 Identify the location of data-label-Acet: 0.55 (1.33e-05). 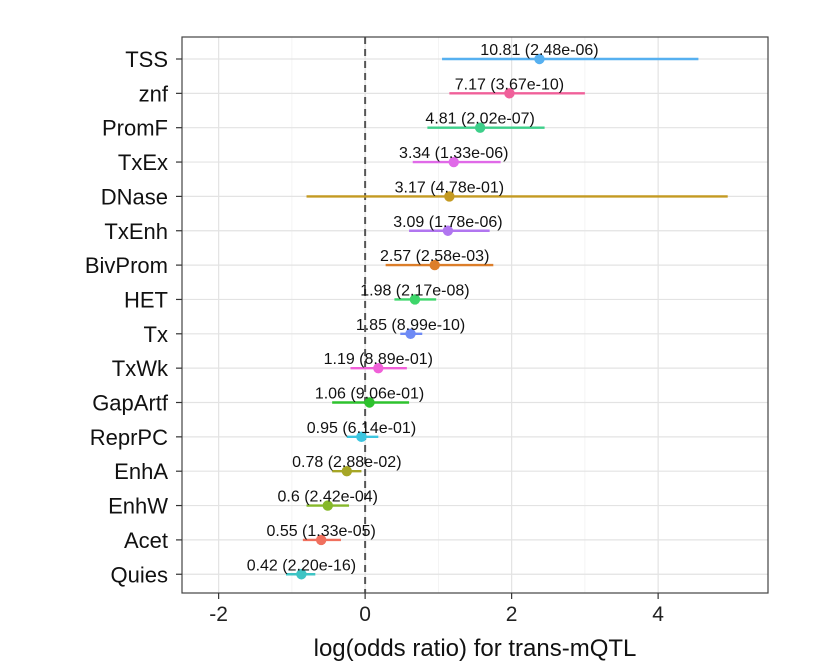
(320, 531).